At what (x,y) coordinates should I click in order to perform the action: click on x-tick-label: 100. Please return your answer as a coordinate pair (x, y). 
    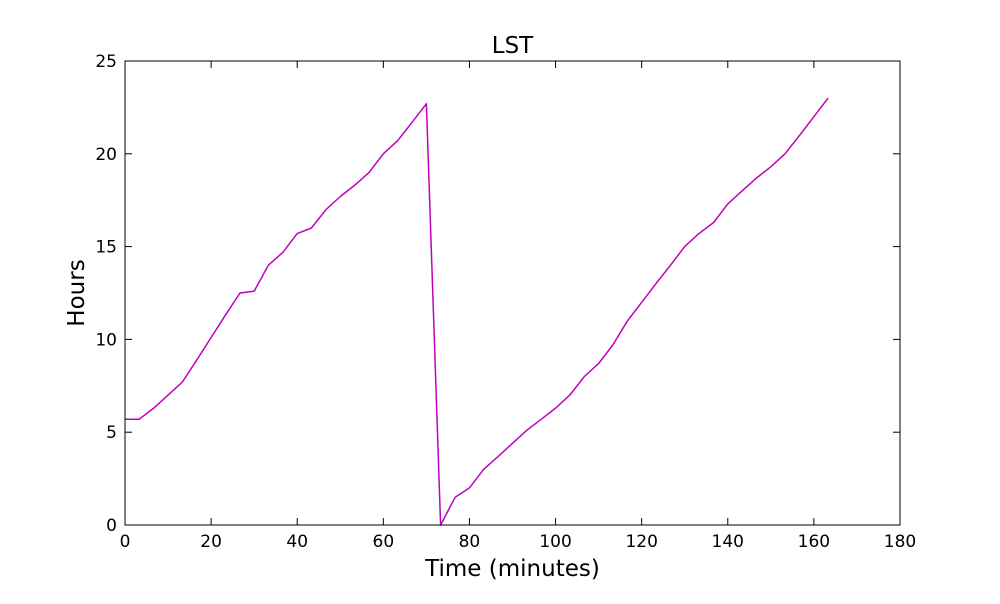
    Looking at the image, I should click on (555, 542).